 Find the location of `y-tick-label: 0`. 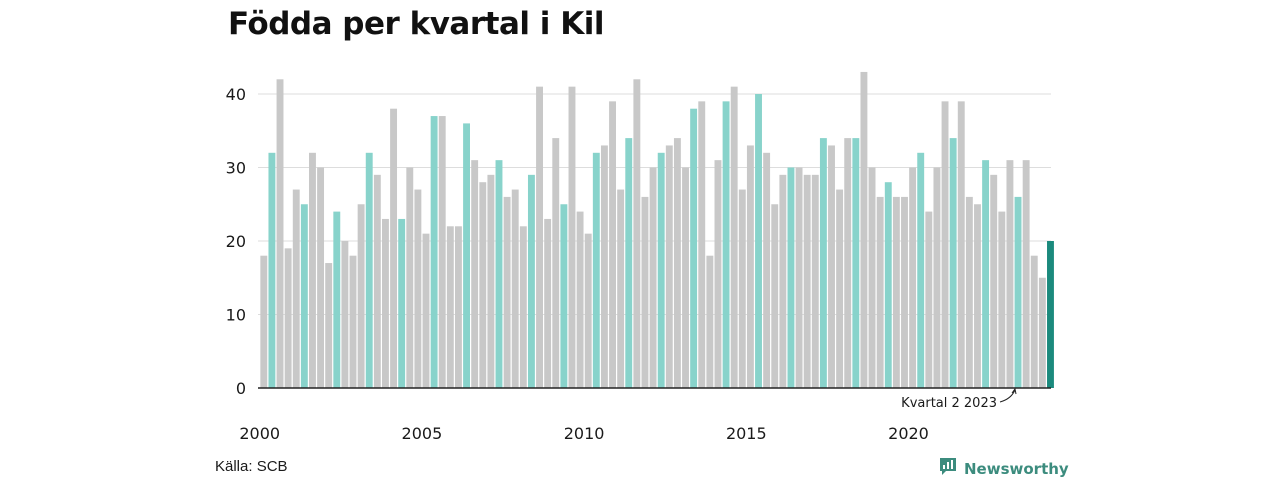

y-tick-label: 0 is located at coordinates (241, 388).